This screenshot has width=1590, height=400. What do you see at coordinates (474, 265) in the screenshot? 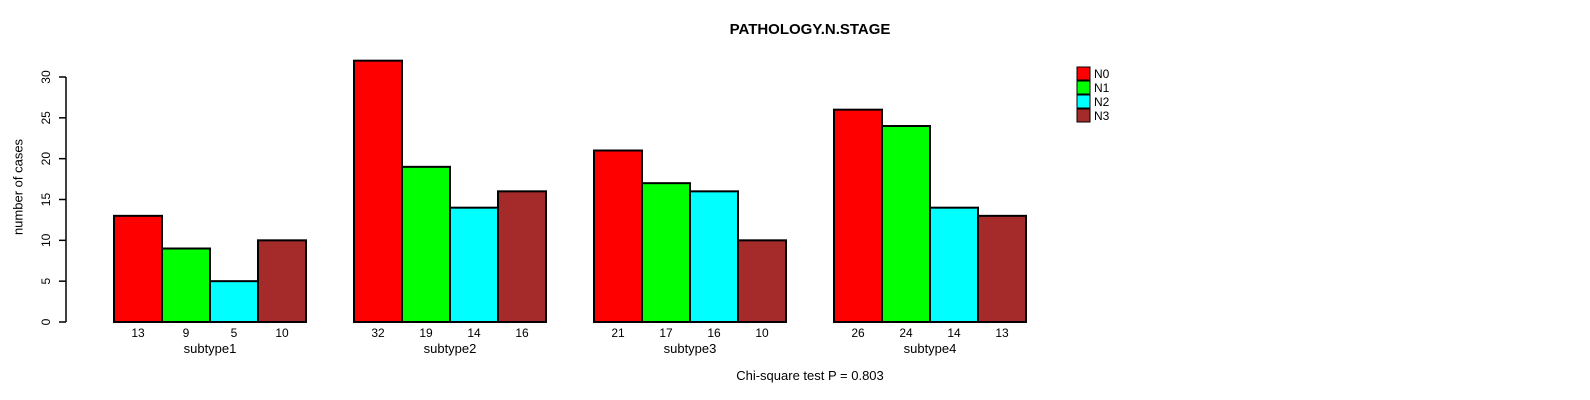
I see `bar-N2-subtype2` at bounding box center [474, 265].